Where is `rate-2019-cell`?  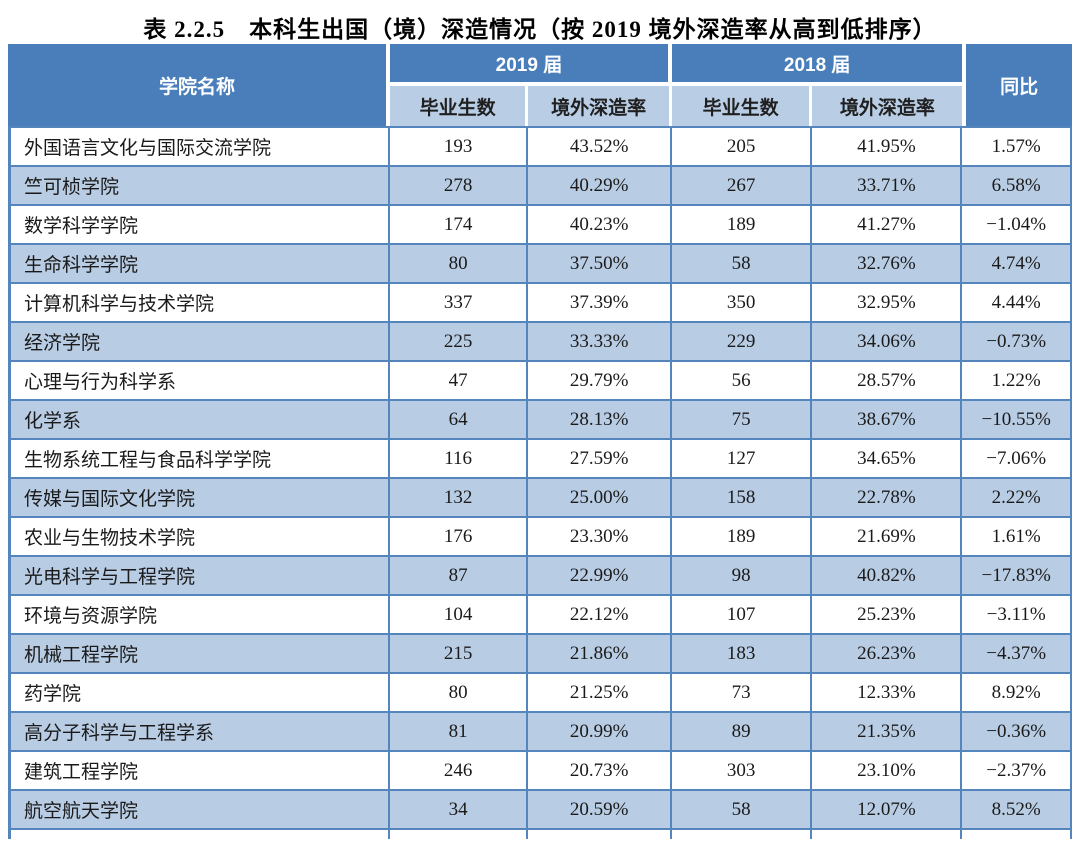 rate-2019-cell is located at coordinates (600, 833).